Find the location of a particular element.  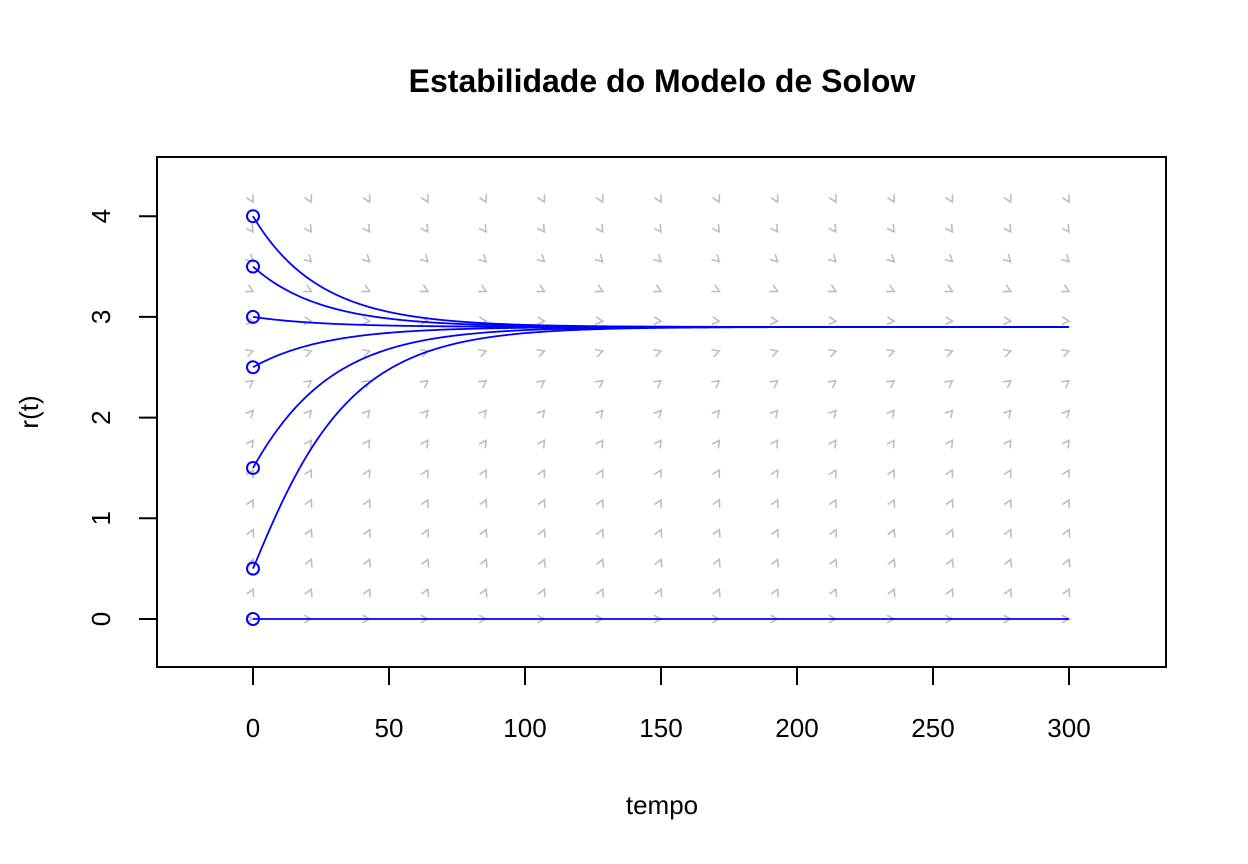

initial-point-marker is located at coordinates (253, 216).